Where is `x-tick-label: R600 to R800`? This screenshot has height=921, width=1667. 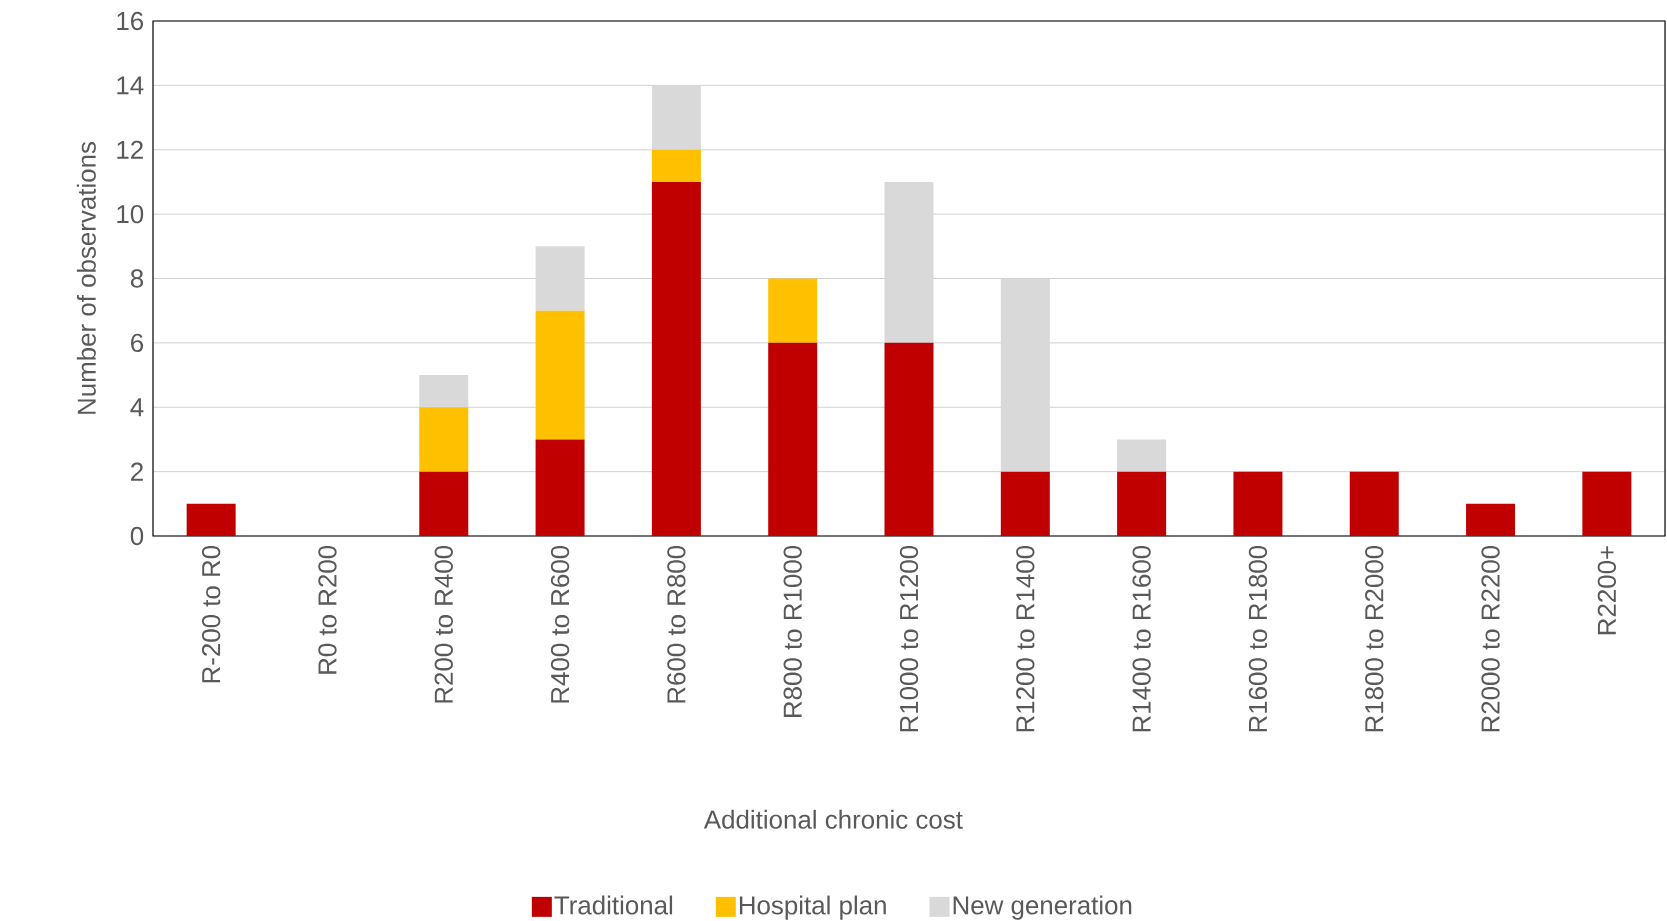 x-tick-label: R600 to R800 is located at coordinates (676, 624).